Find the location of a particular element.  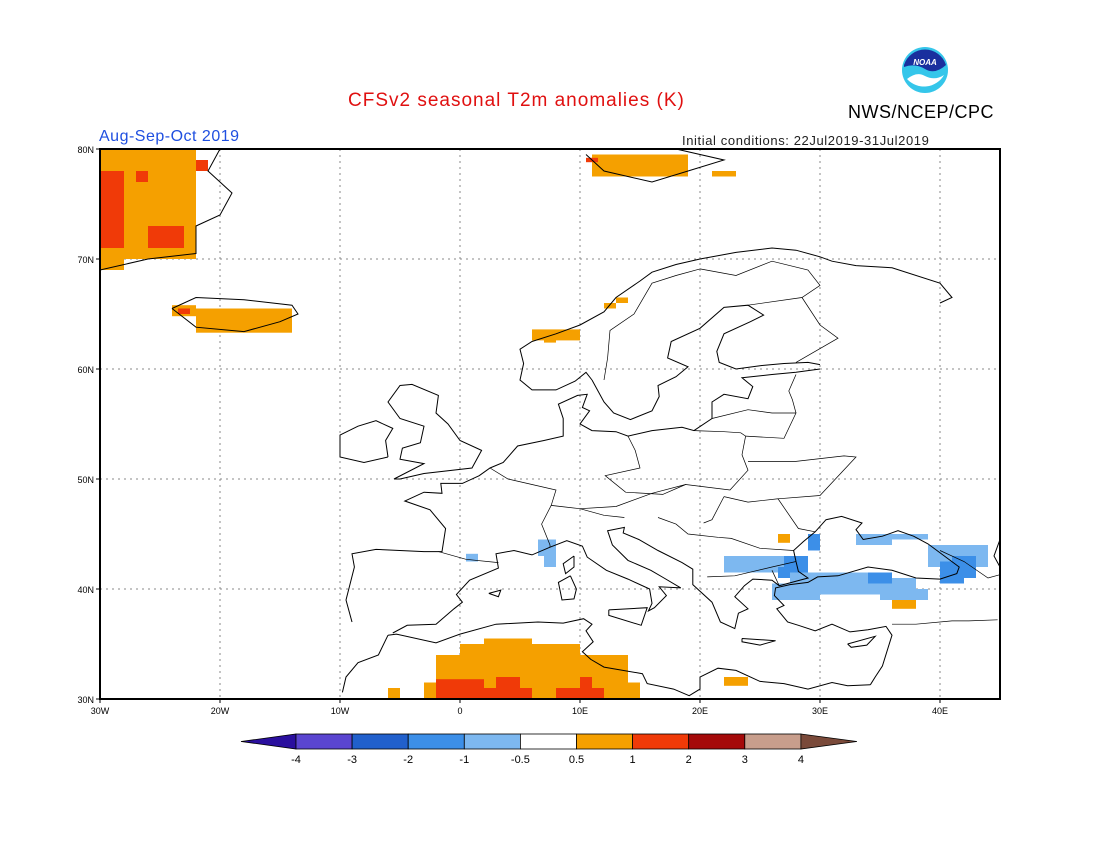

lon-tick-label: 40E is located at coordinates (940, 711).